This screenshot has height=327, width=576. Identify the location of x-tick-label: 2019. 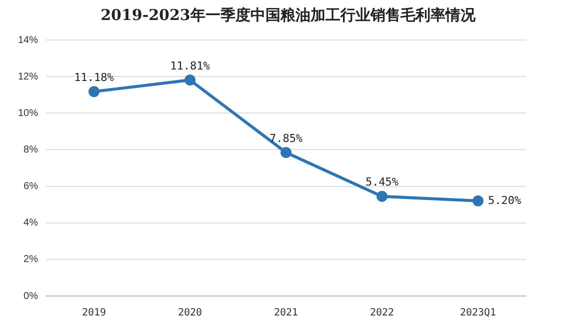
(94, 313).